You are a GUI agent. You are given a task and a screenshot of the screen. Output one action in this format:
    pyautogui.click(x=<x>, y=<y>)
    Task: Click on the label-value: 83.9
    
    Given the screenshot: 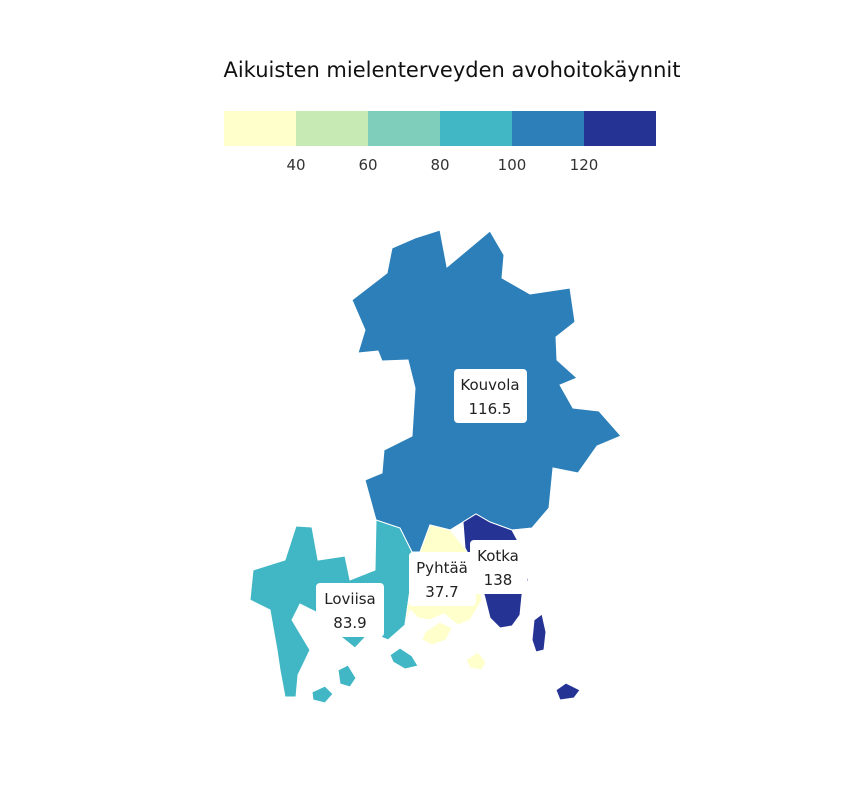 What is the action you would take?
    pyautogui.click(x=349, y=623)
    